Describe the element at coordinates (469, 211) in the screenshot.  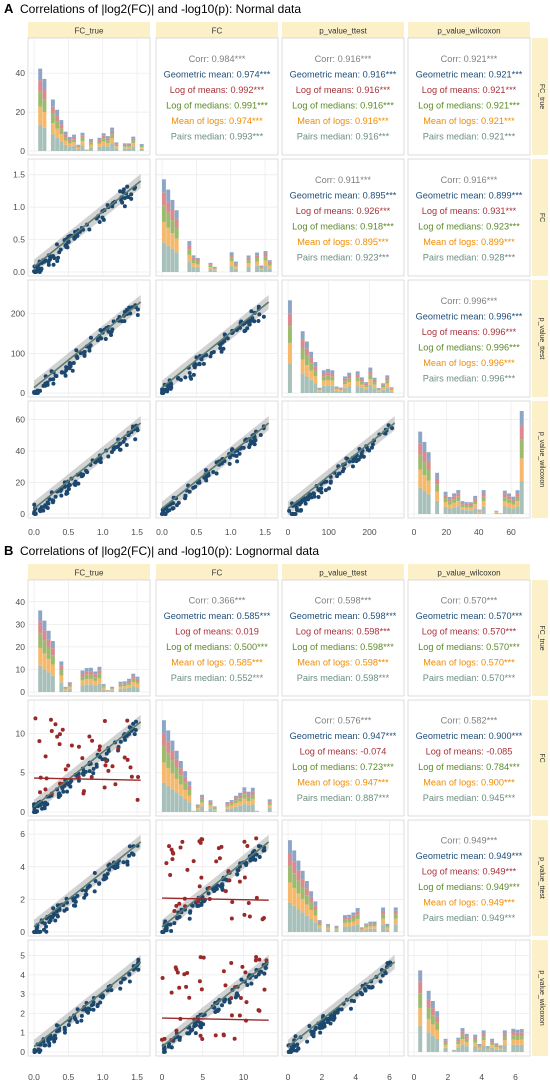
I see `correlation-label: Log of means: 0.931***` at that location.